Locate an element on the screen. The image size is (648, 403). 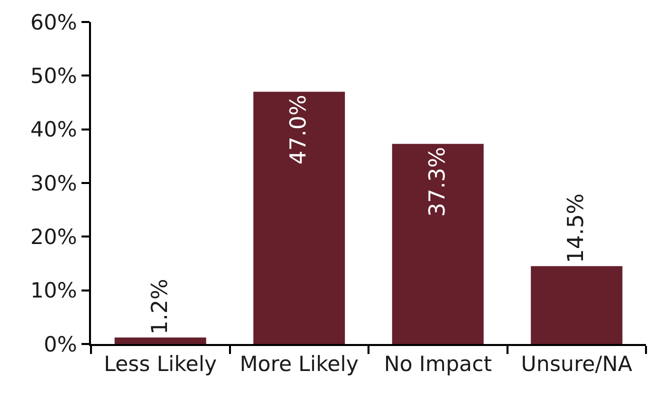
y-tick-label: 50% is located at coordinates (54, 76).